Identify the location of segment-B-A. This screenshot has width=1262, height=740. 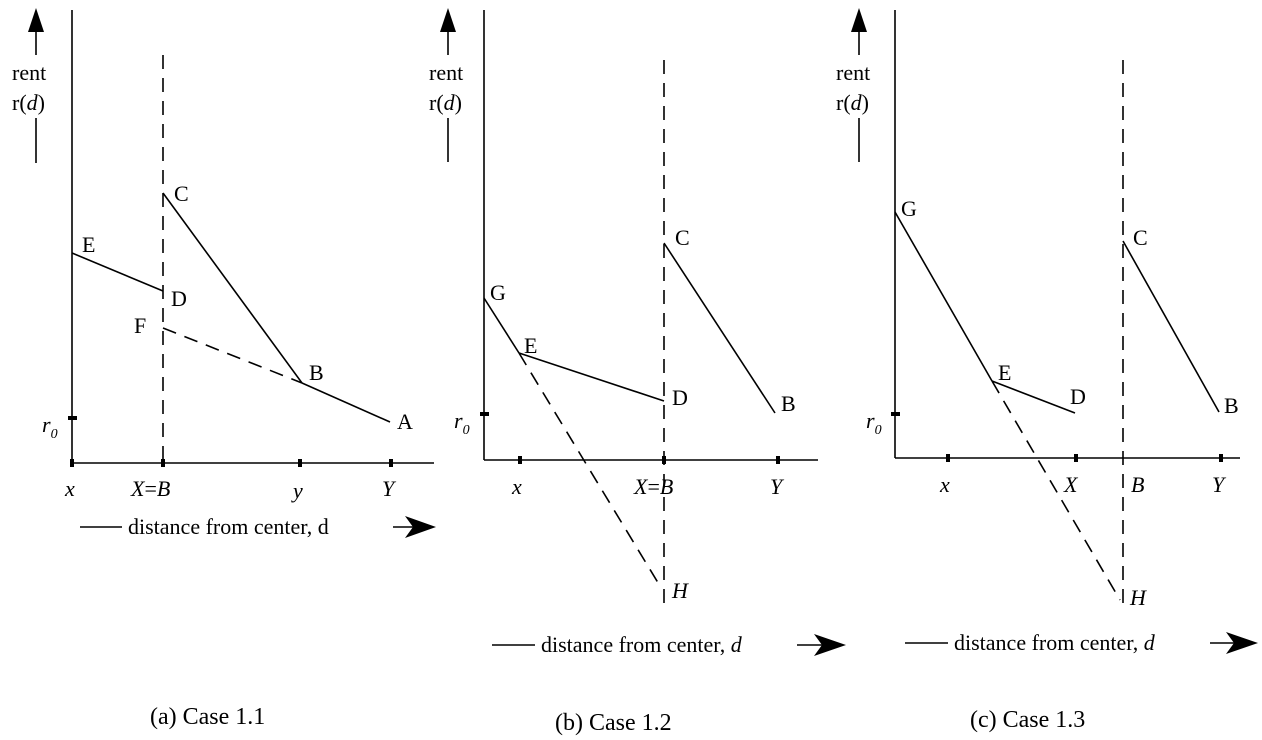
(346, 402).